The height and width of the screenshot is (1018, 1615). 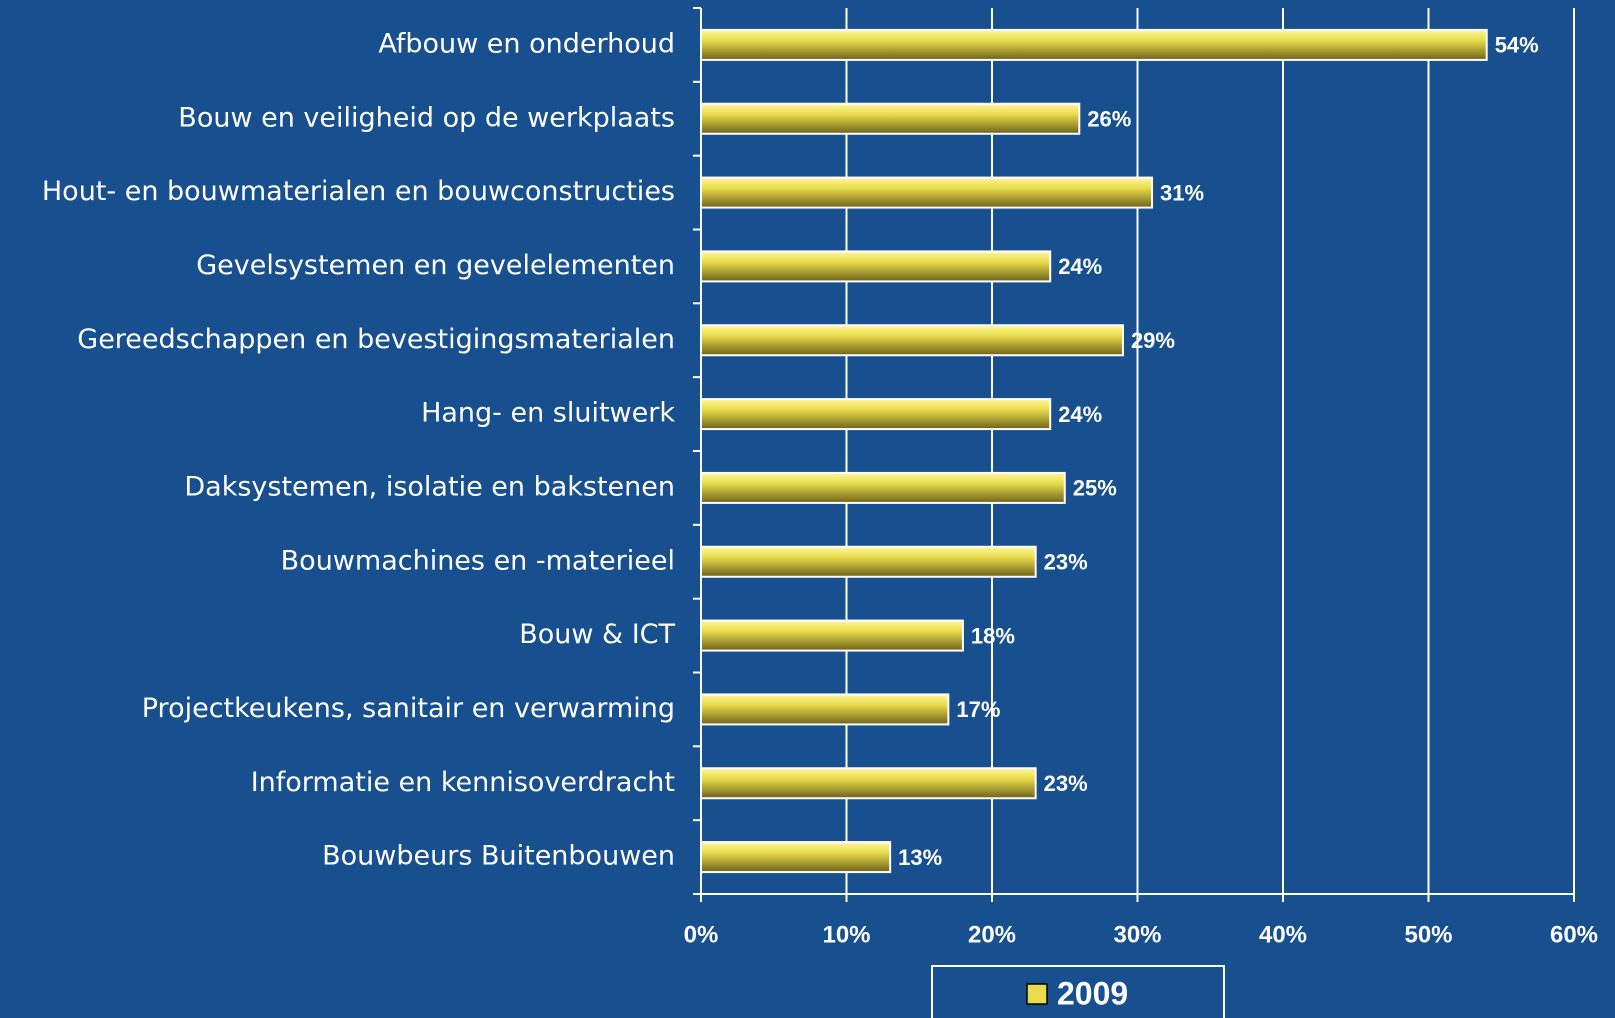 I want to click on category-label: Gereedschappen en bevestigingsmaterialen, so click(x=376, y=339).